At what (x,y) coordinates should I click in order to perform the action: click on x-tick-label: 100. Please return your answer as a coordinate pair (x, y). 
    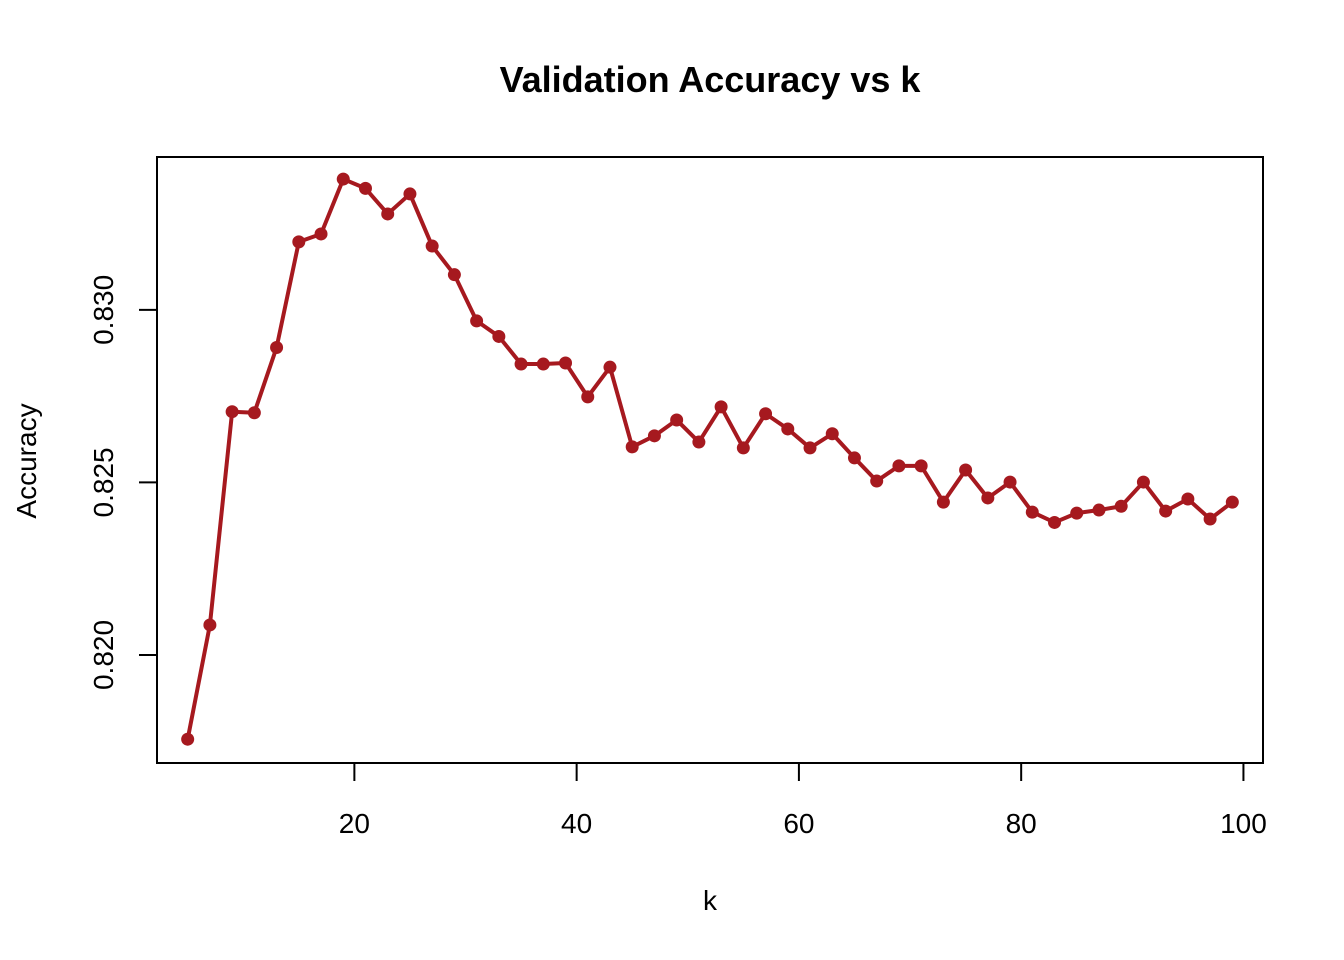
    Looking at the image, I should click on (1243, 823).